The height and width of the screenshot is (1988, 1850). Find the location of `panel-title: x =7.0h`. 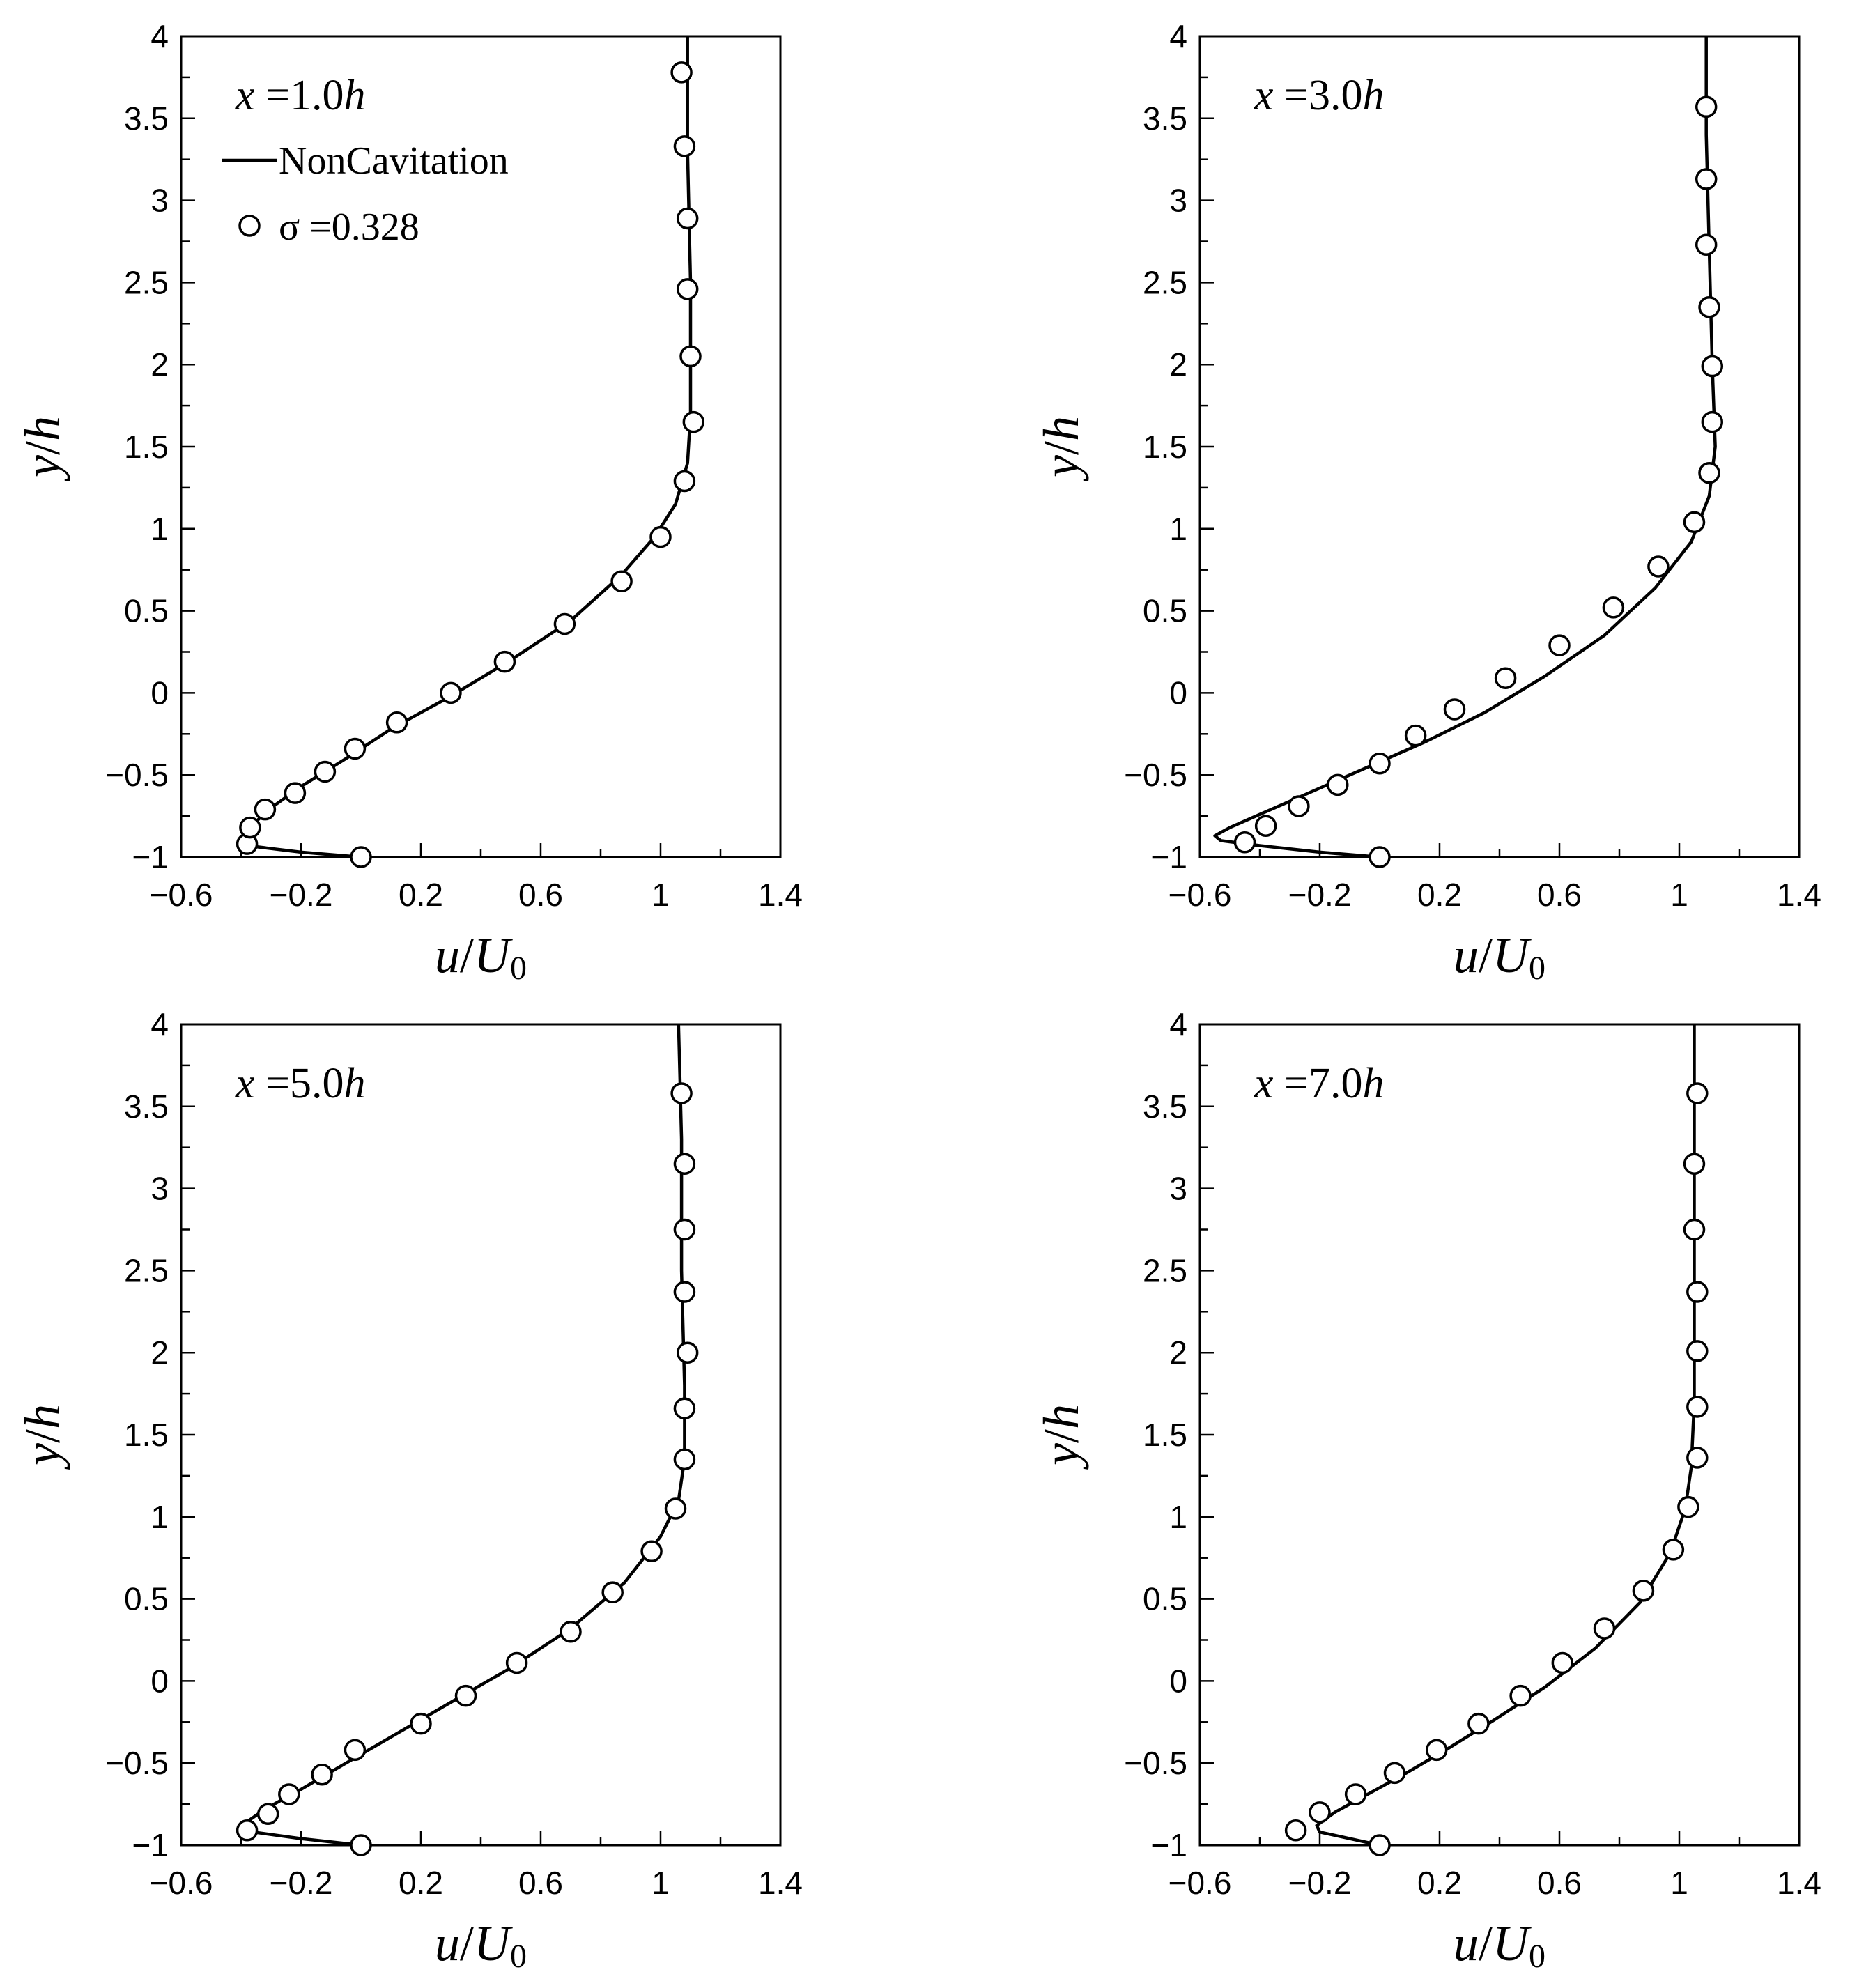

panel-title: x =7.0h is located at coordinates (1319, 1083).